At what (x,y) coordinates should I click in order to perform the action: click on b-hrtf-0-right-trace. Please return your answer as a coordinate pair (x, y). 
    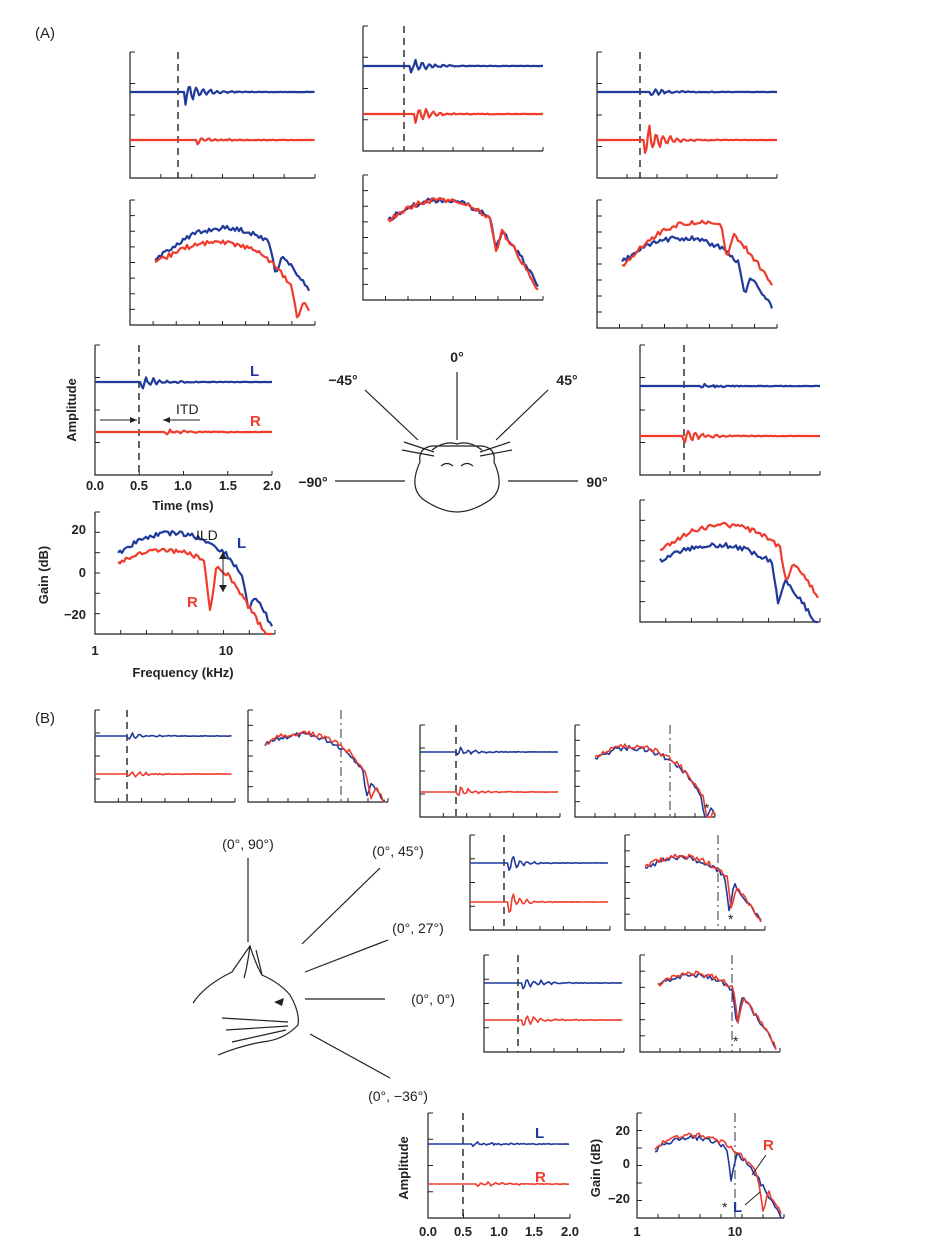
    Looking at the image, I should click on (717, 1010).